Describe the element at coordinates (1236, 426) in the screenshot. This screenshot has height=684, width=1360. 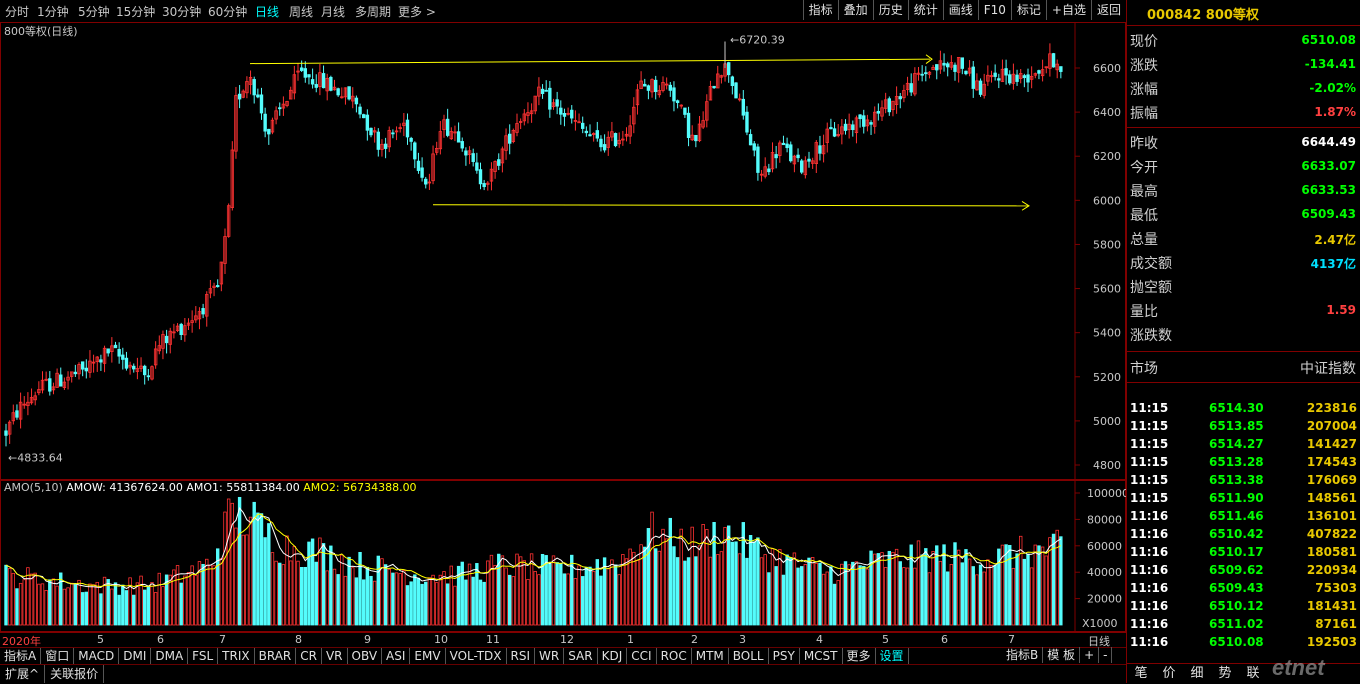
I see `tick-price: 6513.85` at that location.